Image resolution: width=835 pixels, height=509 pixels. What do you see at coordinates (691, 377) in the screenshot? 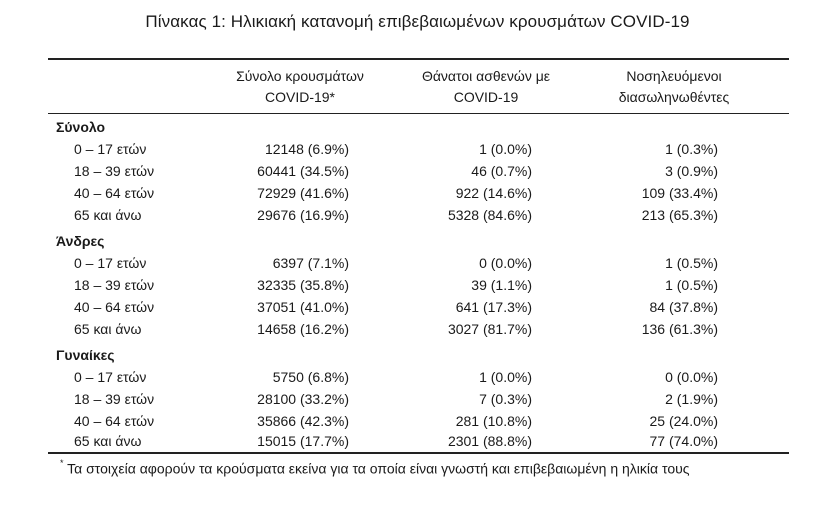
I see `intubated-cell: 0 (0.0%)` at bounding box center [691, 377].